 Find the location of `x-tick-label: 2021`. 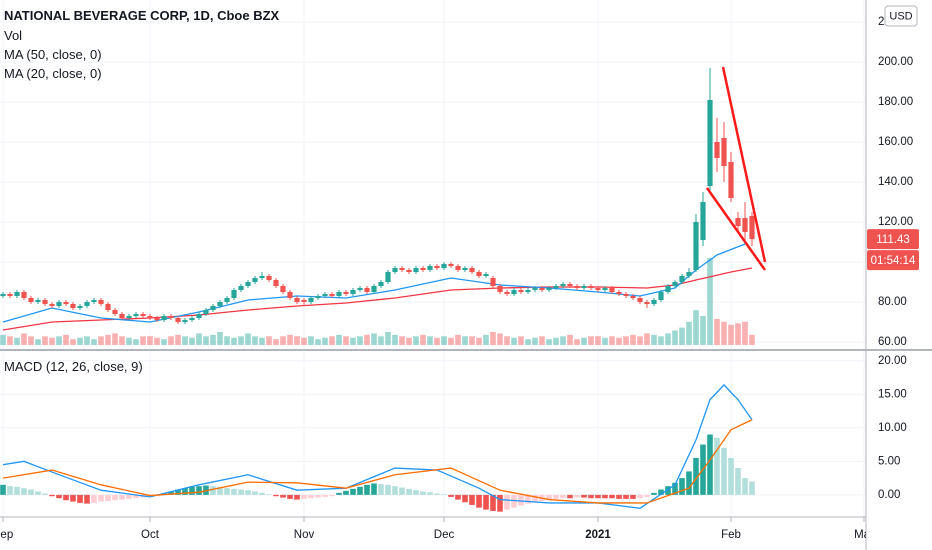

x-tick-label: 2021 is located at coordinates (598, 535).